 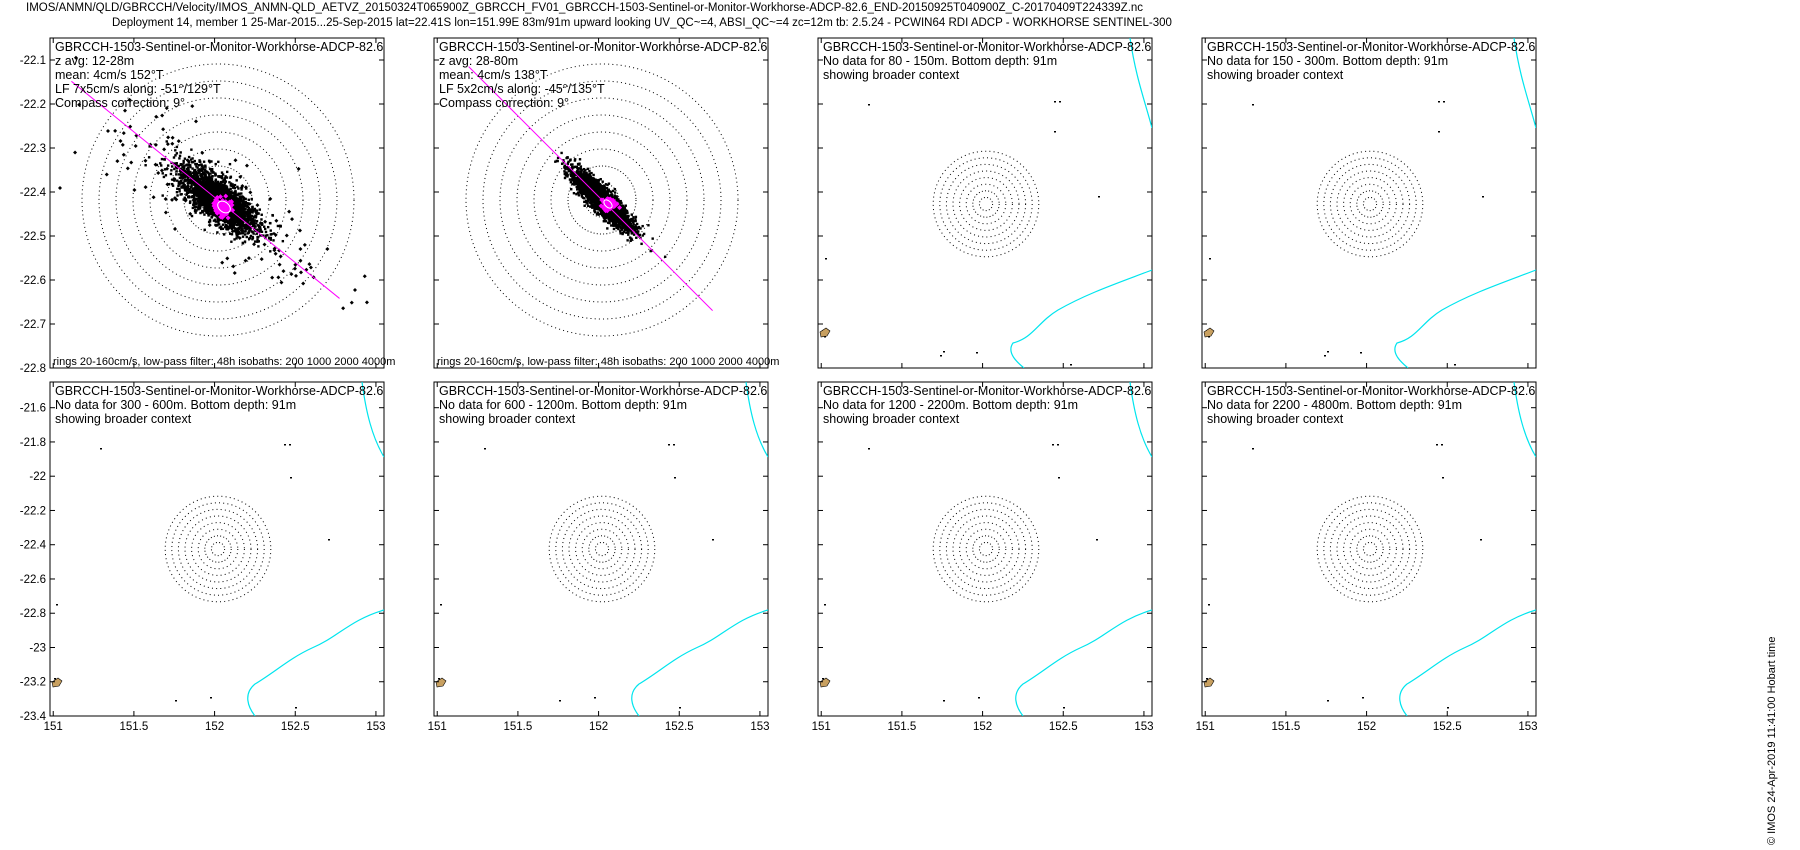 I want to click on x-tick-label: 152, so click(x=214, y=727).